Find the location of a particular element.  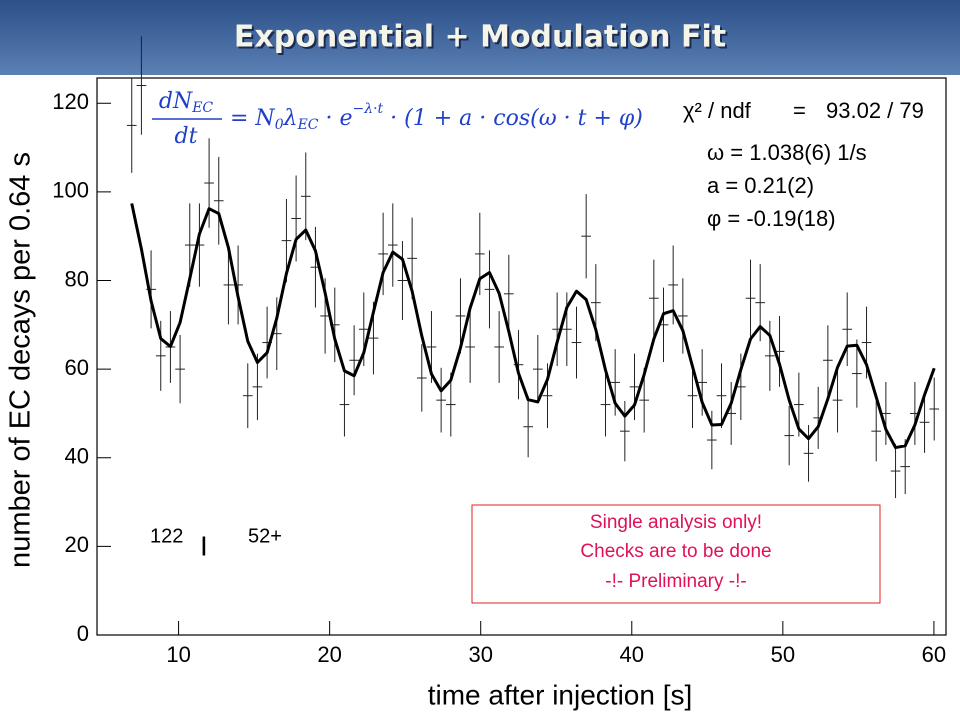

title-bar is located at coordinates (480, 37).